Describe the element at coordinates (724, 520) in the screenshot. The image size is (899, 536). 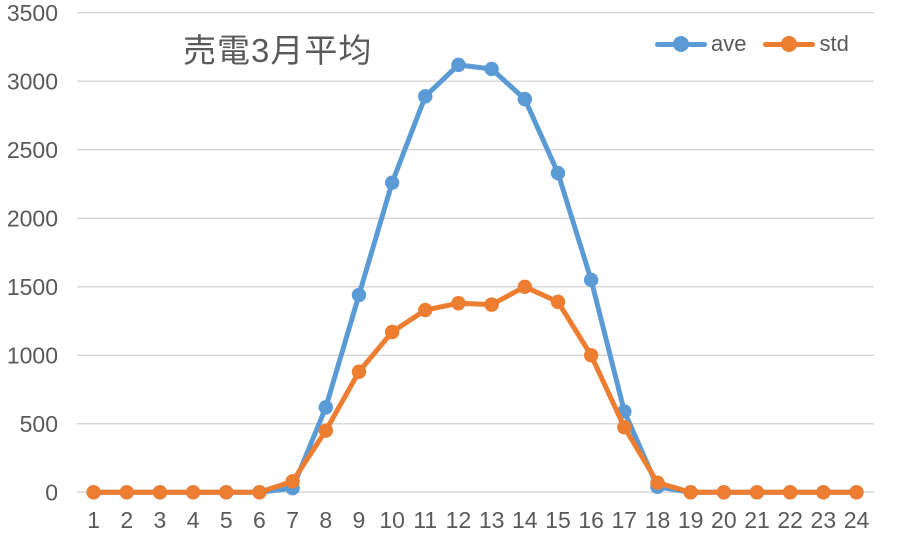
I see `x-axis-label: 20` at that location.